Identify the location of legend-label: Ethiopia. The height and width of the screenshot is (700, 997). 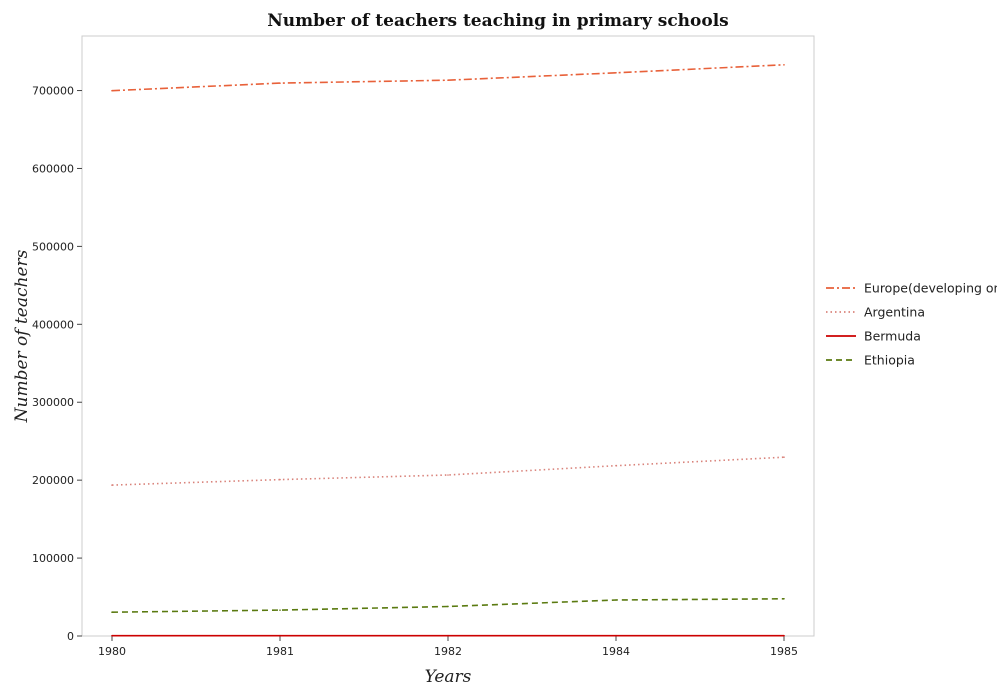
(889, 360).